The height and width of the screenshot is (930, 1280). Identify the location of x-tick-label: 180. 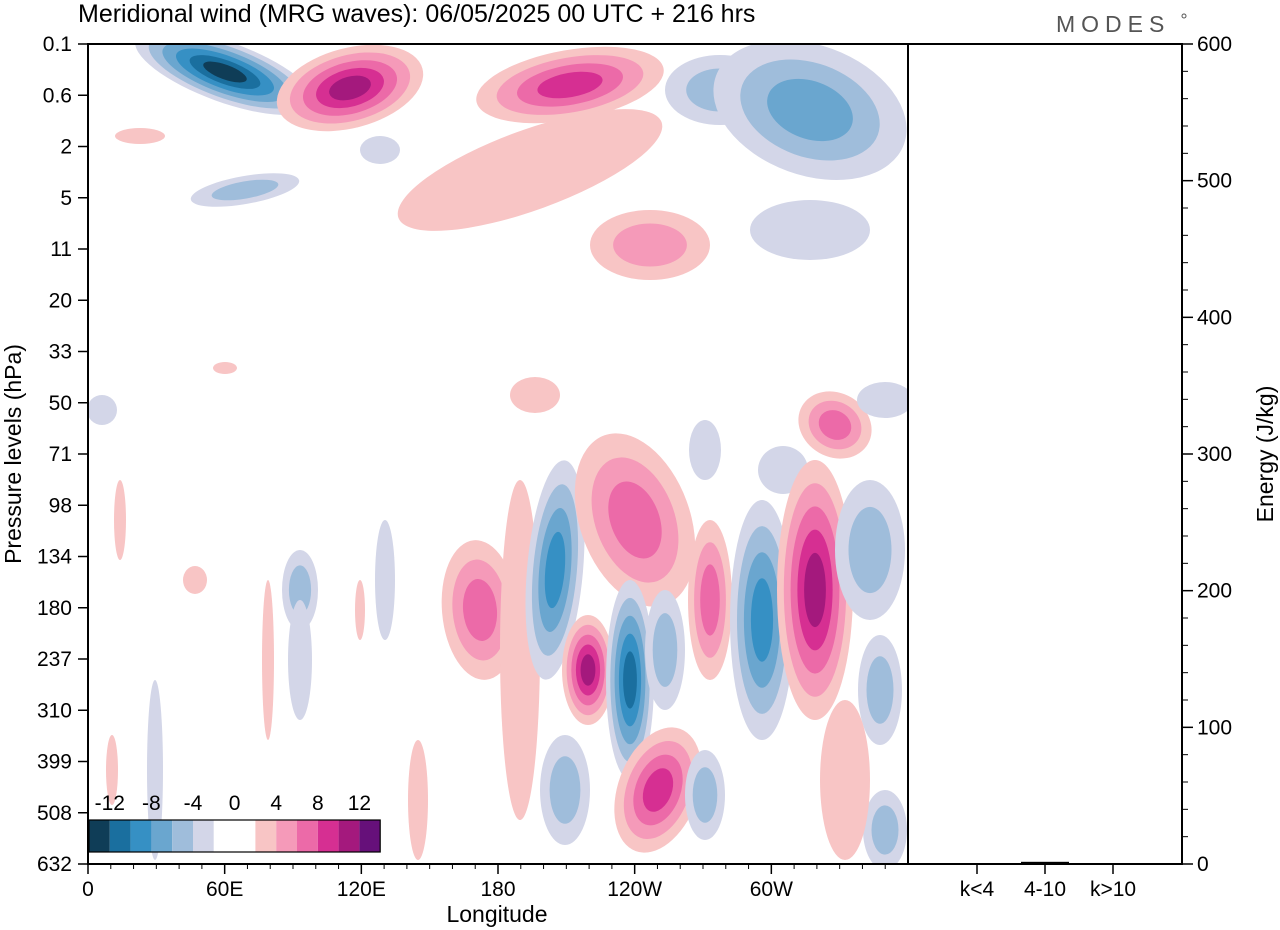
(497, 889).